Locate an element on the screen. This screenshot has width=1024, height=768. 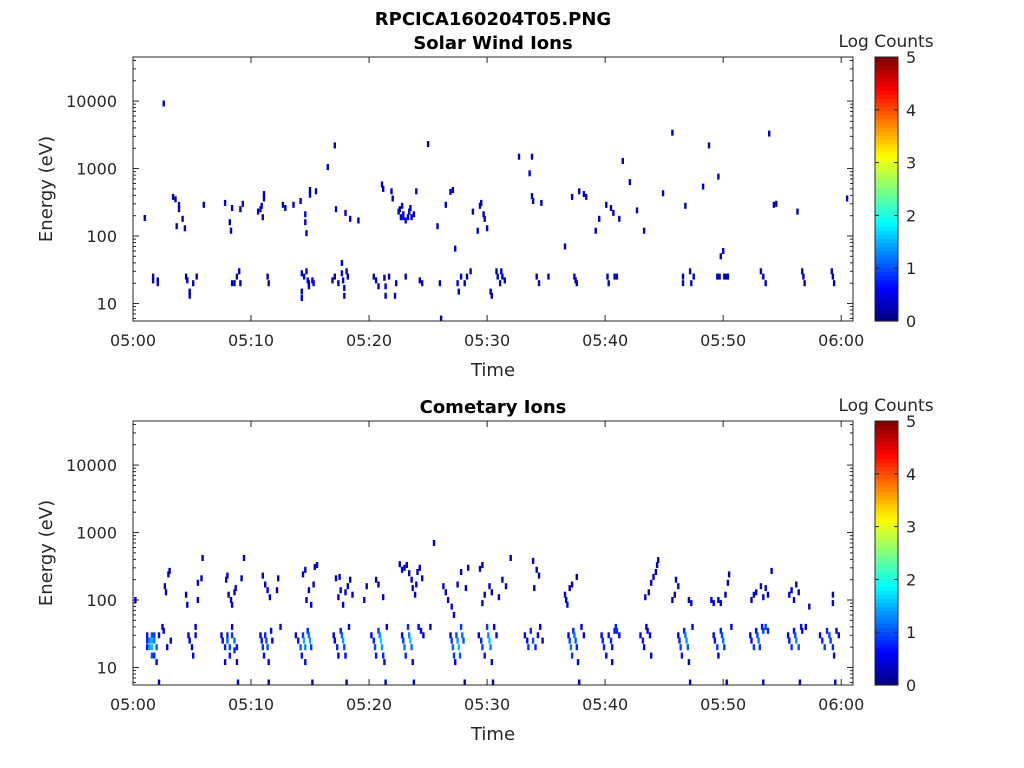
solar-wind-ytick-label: 10000 is located at coordinates (91, 101).